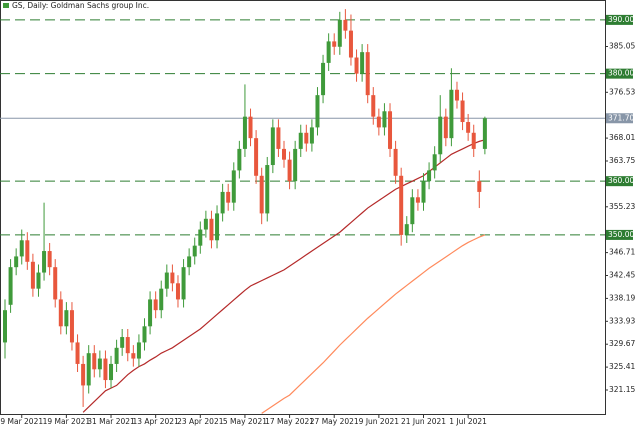  I want to click on level-label: 380.00, so click(621, 73).